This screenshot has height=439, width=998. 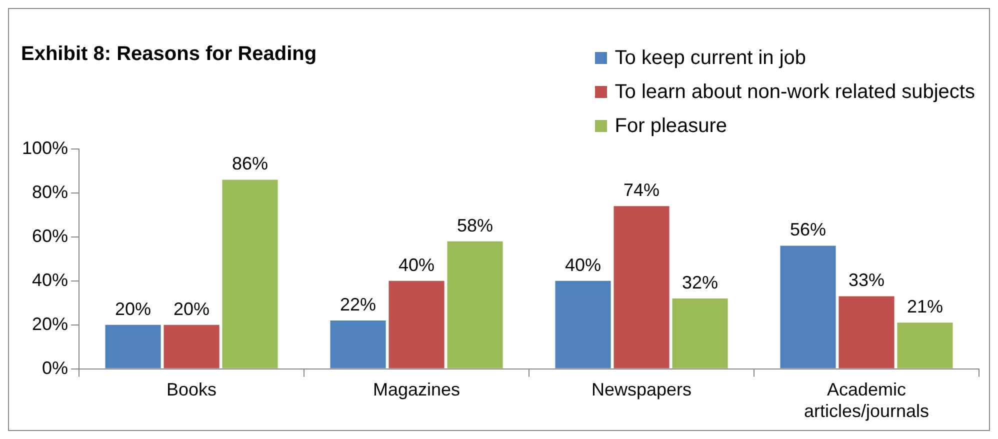 What do you see at coordinates (416, 390) in the screenshot?
I see `x-tick-label: Magazines` at bounding box center [416, 390].